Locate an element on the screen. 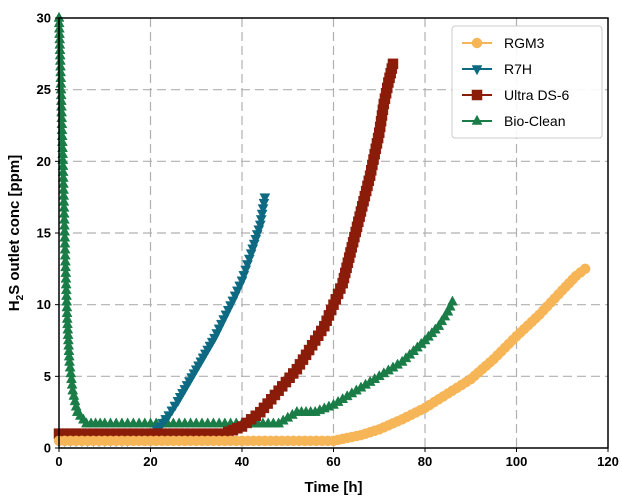  legend-label: RGM3 is located at coordinates (524, 43).